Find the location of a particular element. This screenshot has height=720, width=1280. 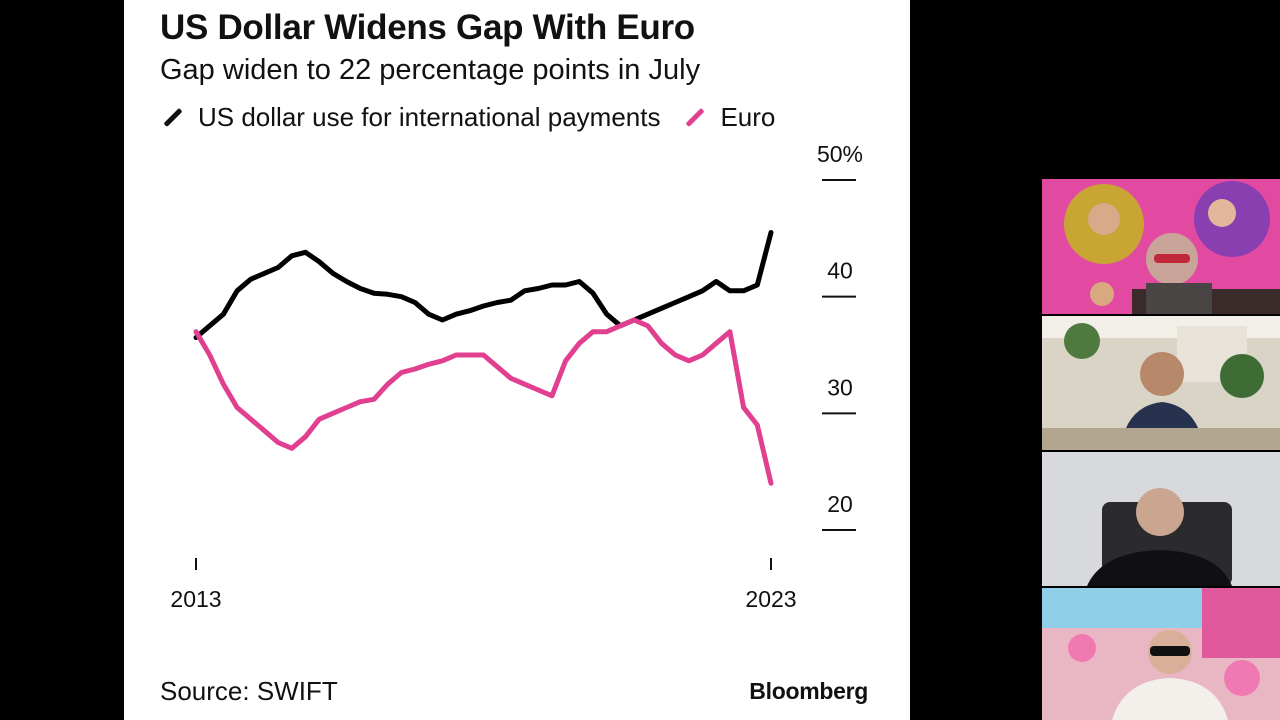

bloomberg-logo: Bloomberg is located at coordinates (808, 691).